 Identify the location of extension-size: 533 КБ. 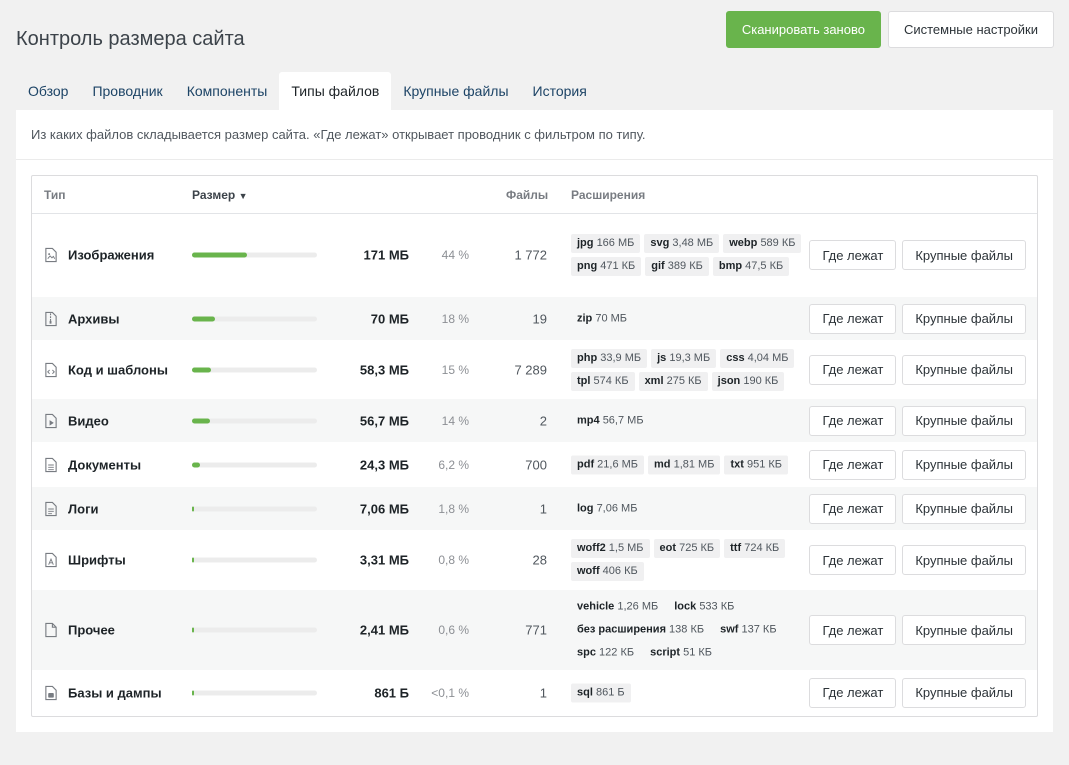
(717, 606).